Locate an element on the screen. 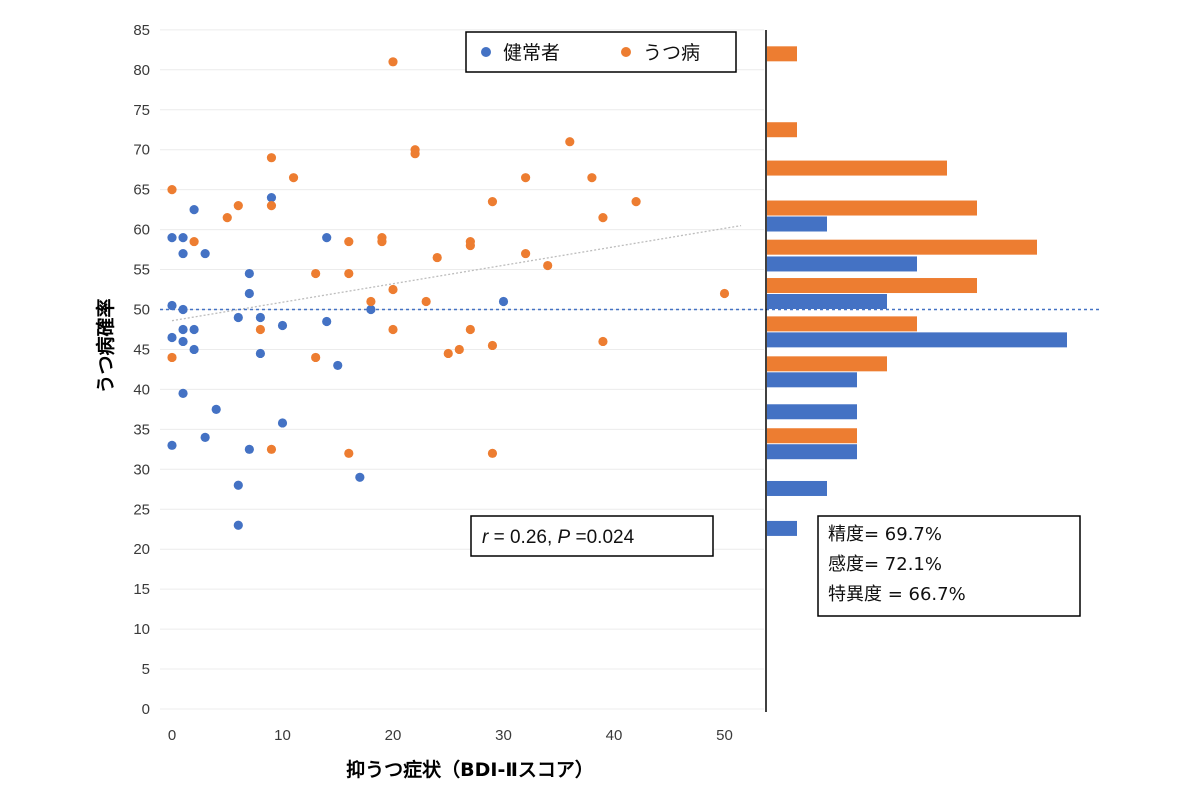  y-tick-label: 70 is located at coordinates (141, 150).